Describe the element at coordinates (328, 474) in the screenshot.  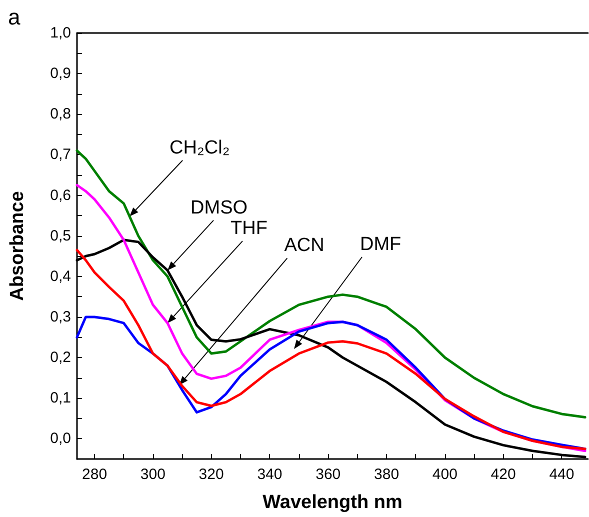
I see `x-tick-label: 360` at that location.